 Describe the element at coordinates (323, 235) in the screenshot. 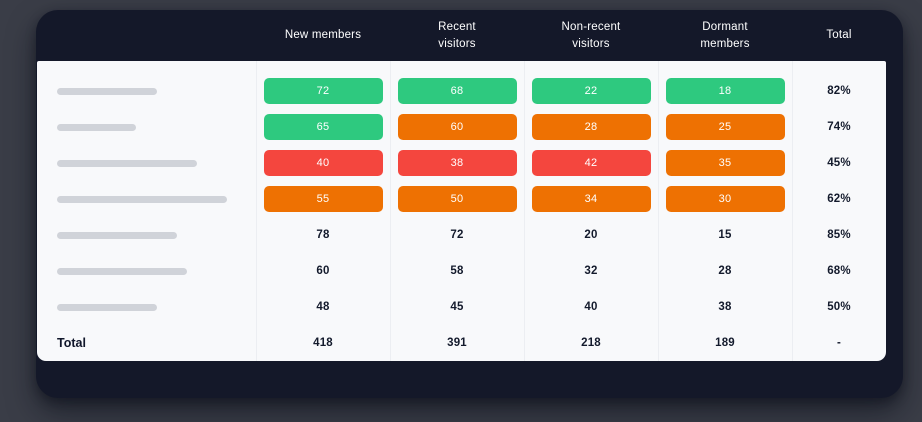

I see `value-cell: 78` at that location.